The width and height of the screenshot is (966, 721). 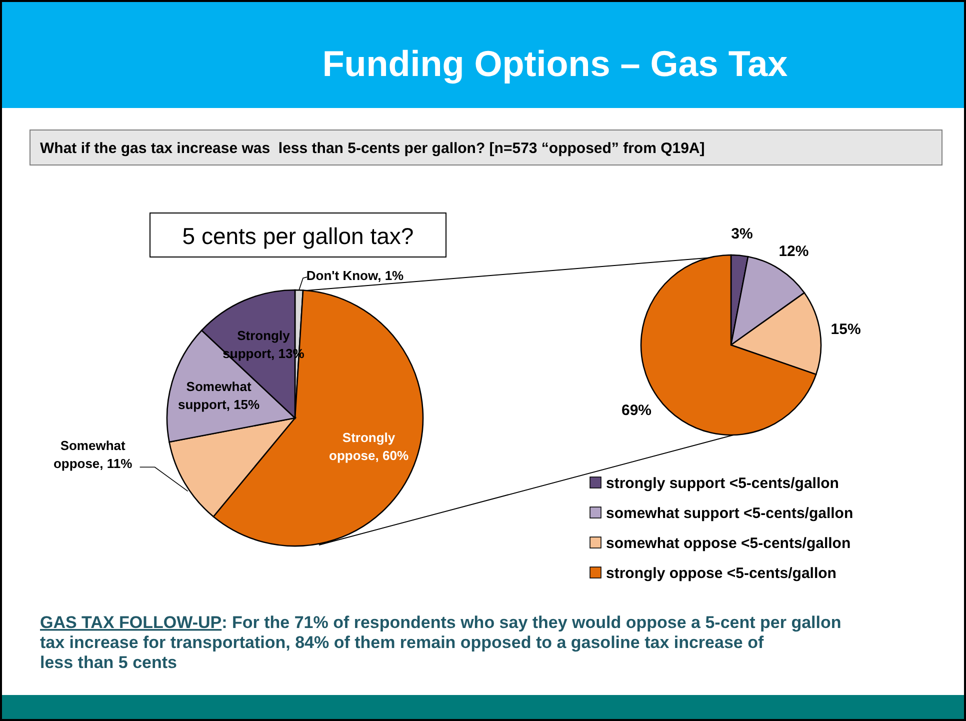 What do you see at coordinates (845, 329) in the screenshot?
I see `data-label: 15%` at bounding box center [845, 329].